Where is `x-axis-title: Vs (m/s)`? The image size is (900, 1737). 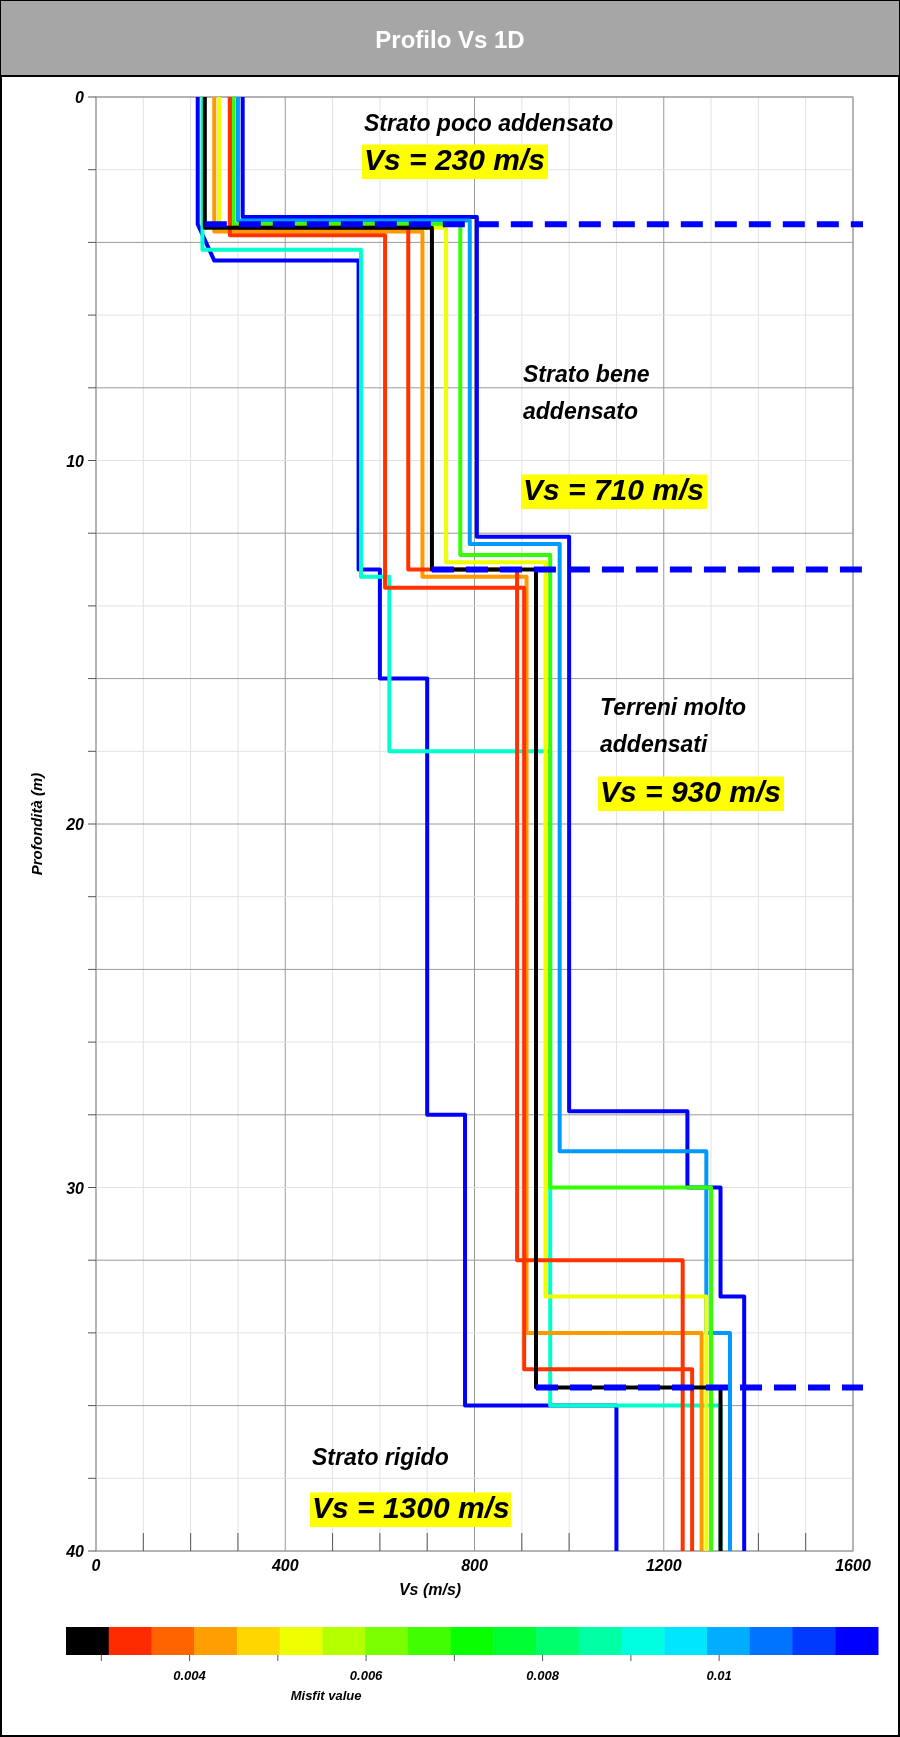
x-axis-title: Vs (m/s) is located at coordinates (430, 1589).